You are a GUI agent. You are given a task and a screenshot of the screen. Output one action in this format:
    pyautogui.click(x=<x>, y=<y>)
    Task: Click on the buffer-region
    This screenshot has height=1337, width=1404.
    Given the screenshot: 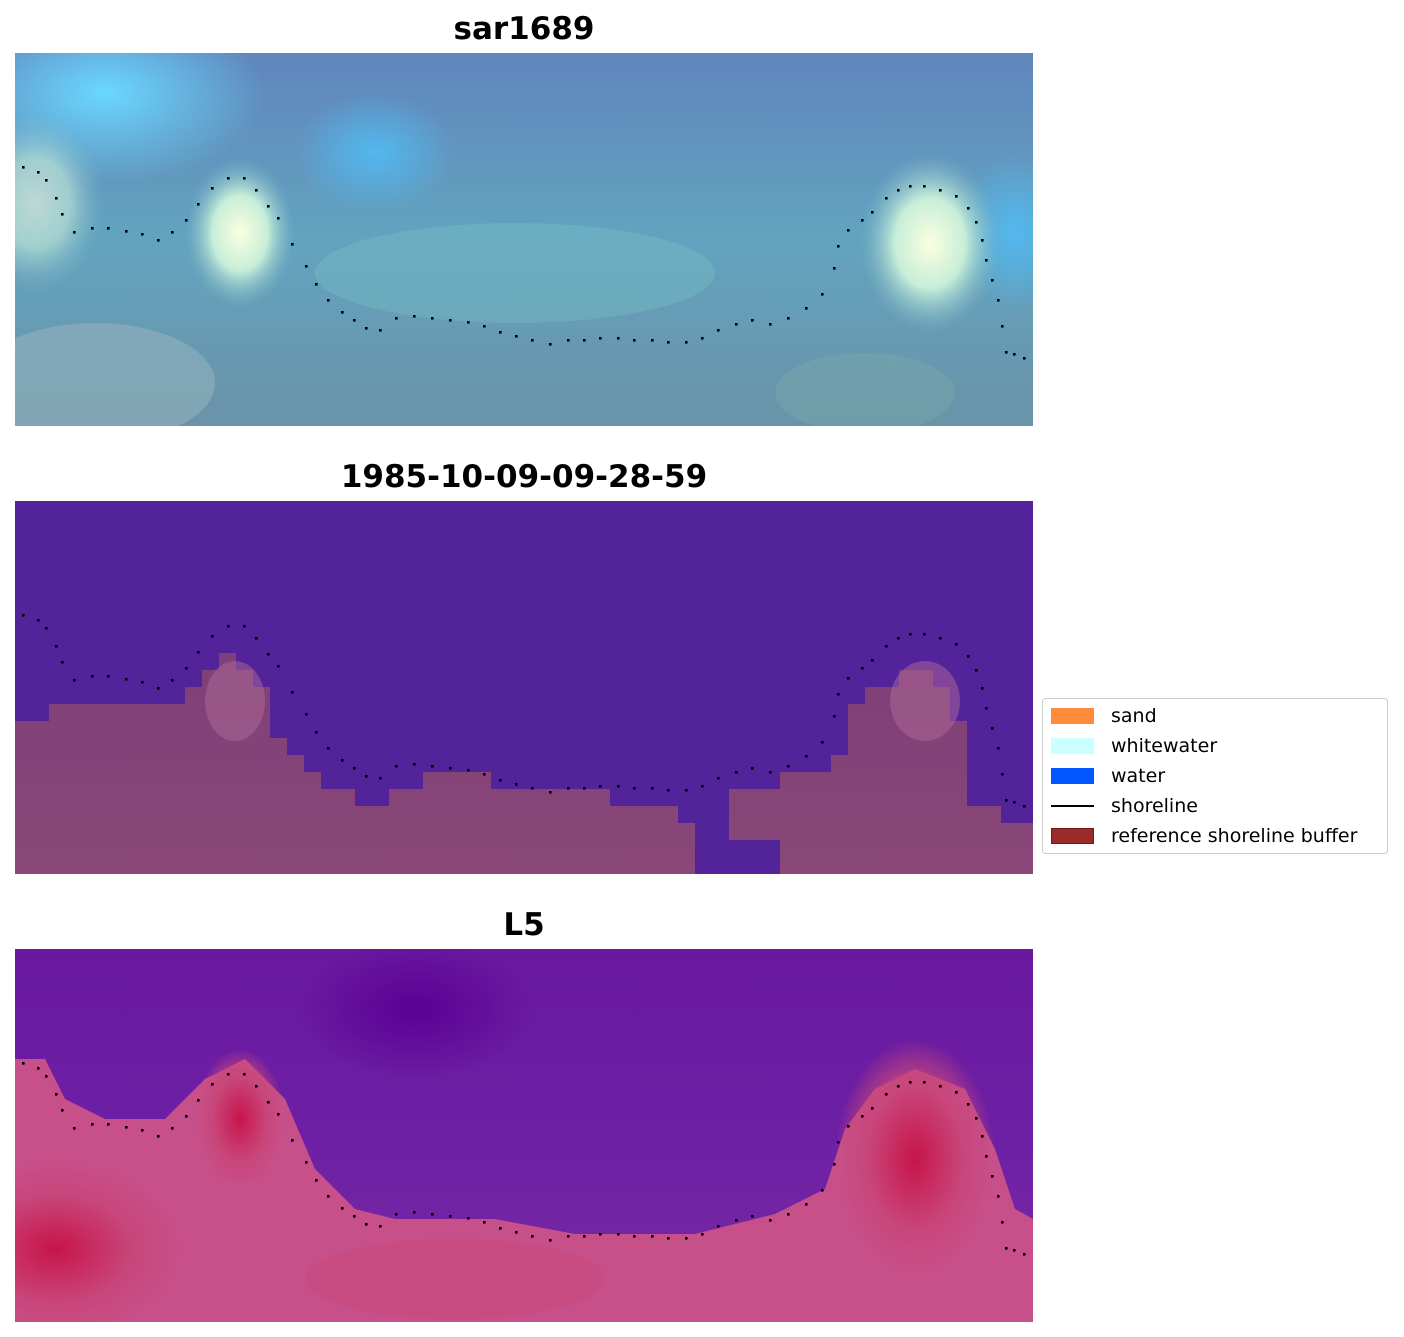 What is the action you would take?
    pyautogui.click(x=355, y=763)
    